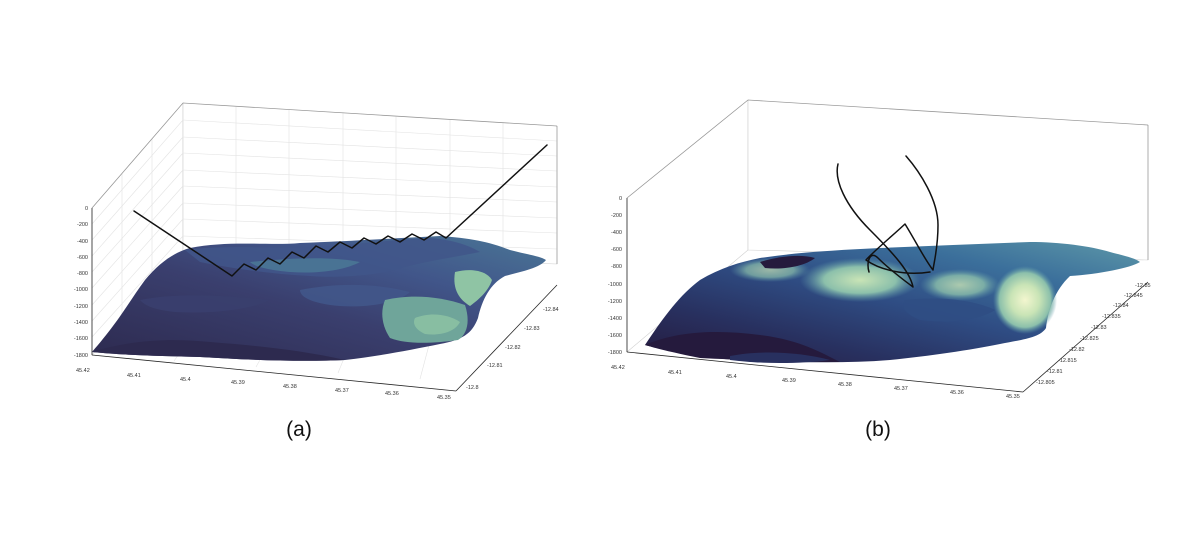  I want to click on panel-b-z-tick: -1000, so click(615, 285).